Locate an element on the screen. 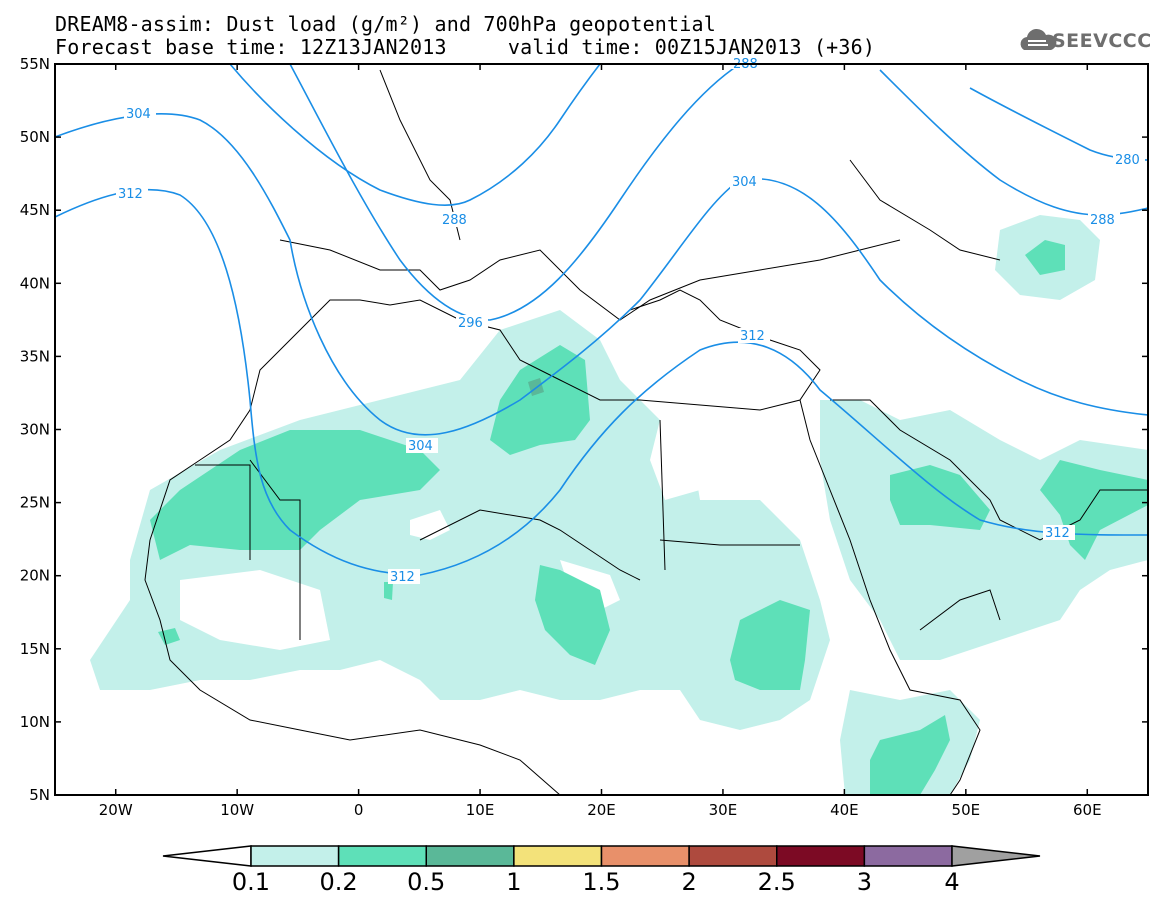  lon-label: 0 is located at coordinates (359, 810).